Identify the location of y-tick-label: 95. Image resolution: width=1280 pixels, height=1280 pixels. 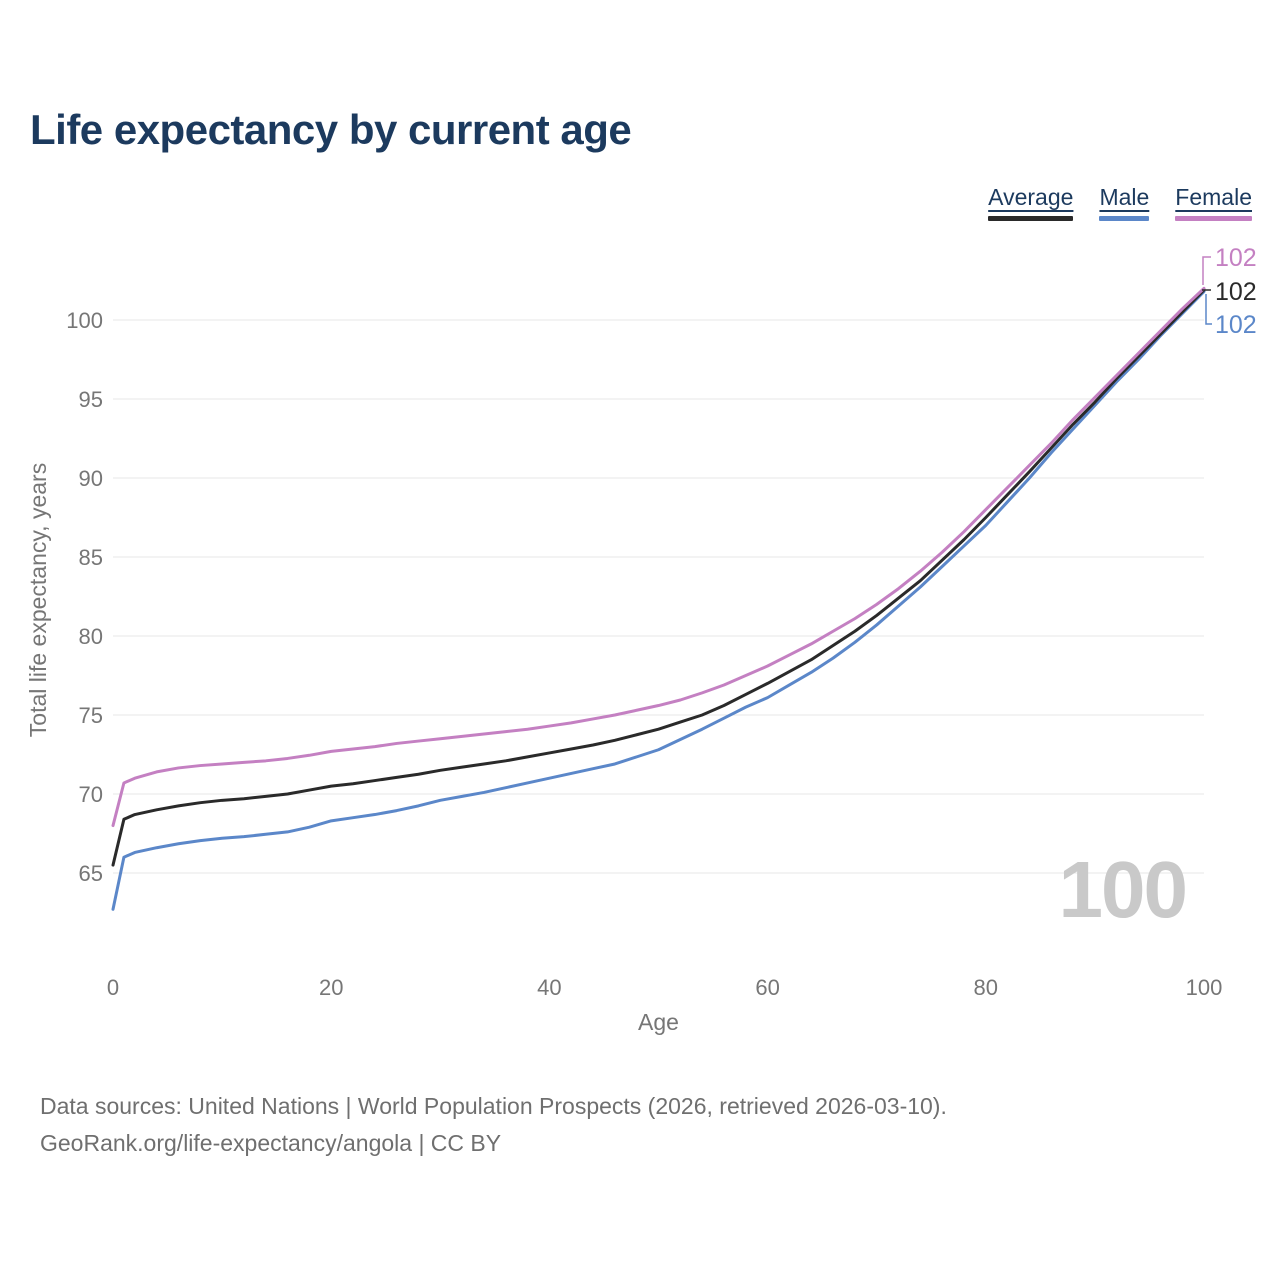
(91, 399).